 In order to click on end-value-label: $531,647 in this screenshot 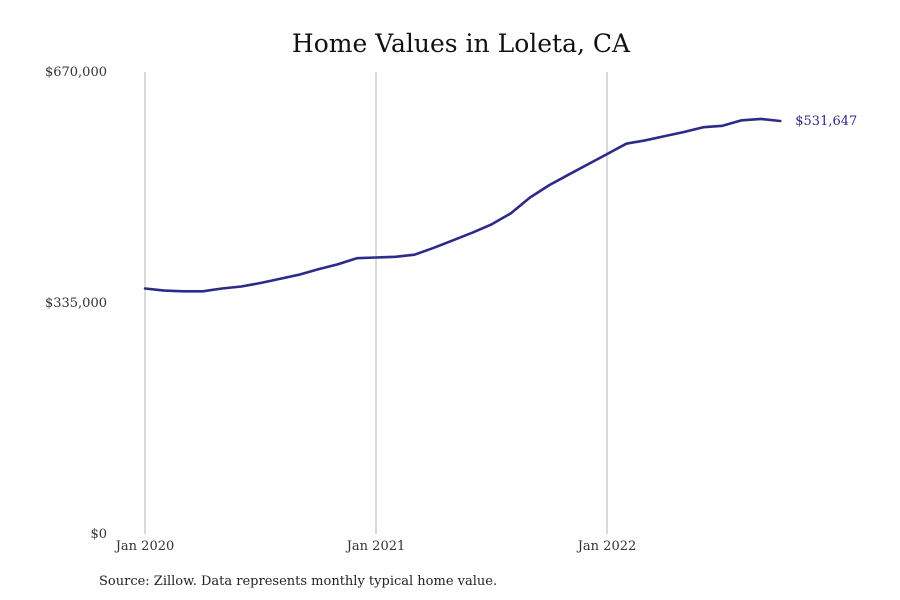, I will do `click(826, 121)`.